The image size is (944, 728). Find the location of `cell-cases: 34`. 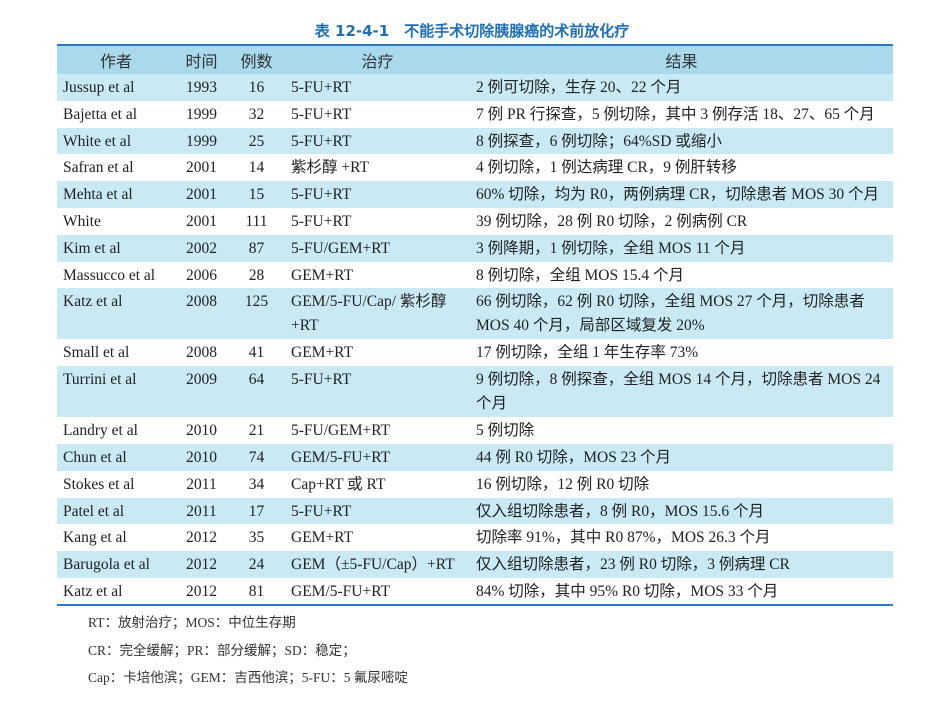

cell-cases: 34 is located at coordinates (256, 484).